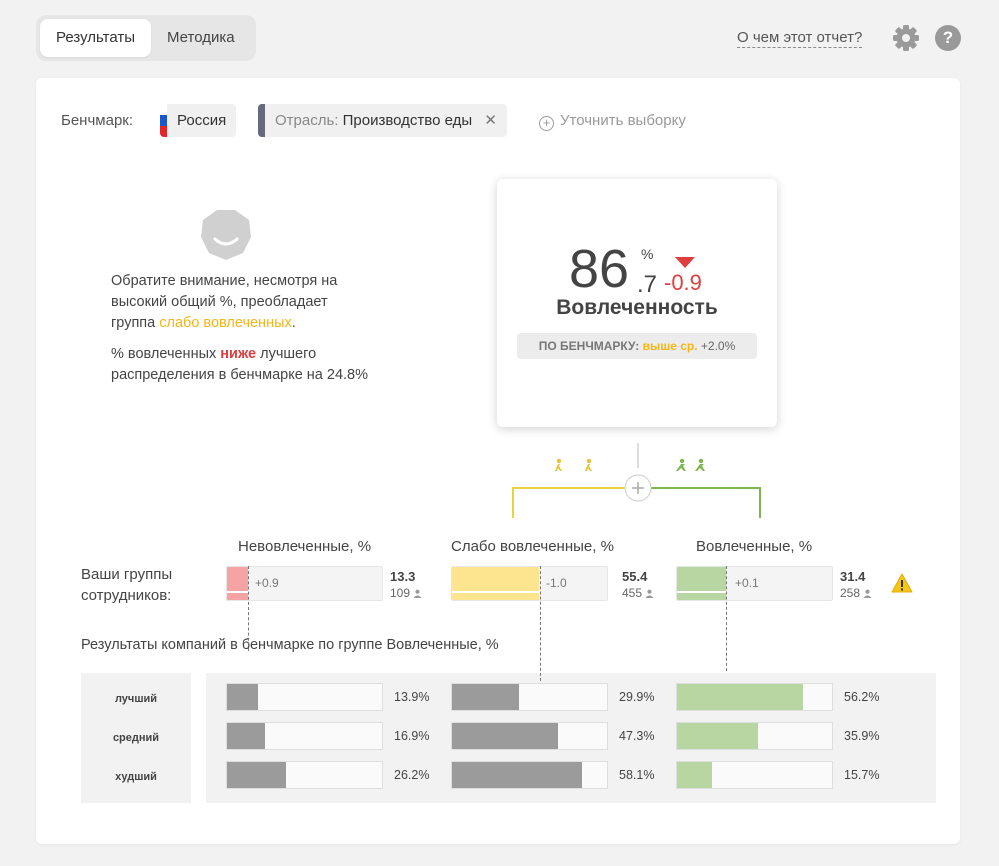 Image resolution: width=999 pixels, height=866 pixels. I want to click on group-count-weak: 455, so click(638, 593).